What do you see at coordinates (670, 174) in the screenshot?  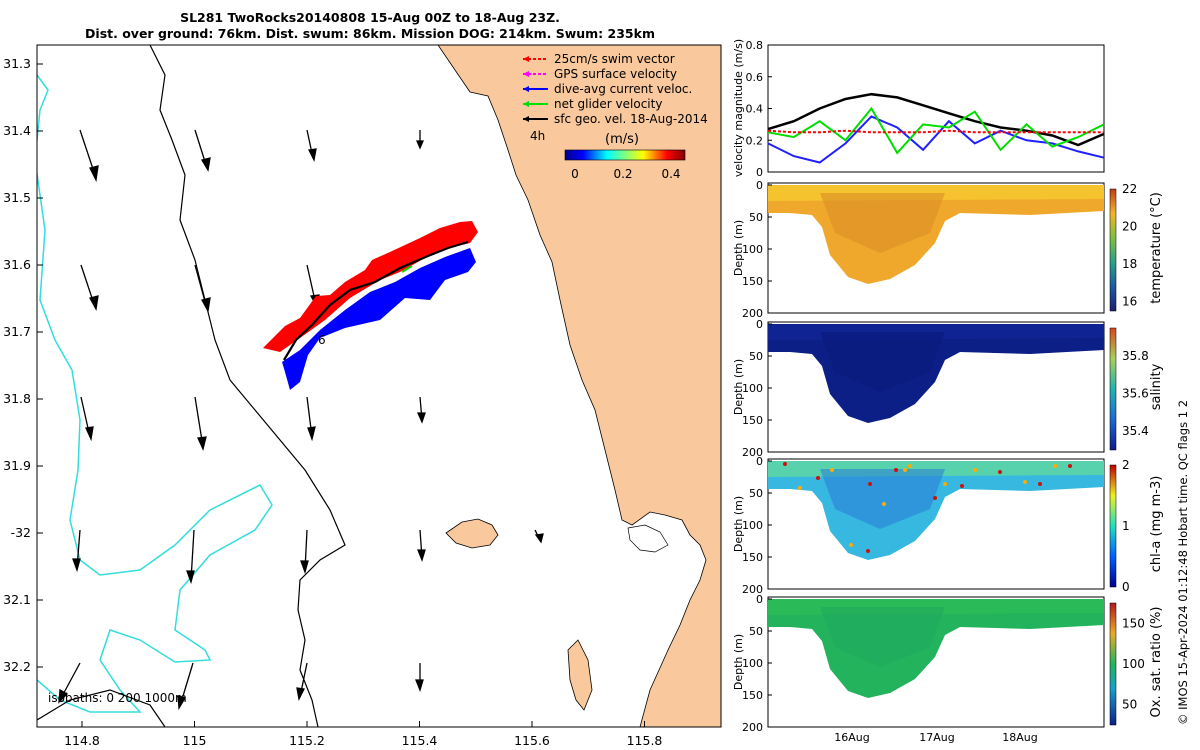 I see `map-colorbar-tick-2: 0.4` at bounding box center [670, 174].